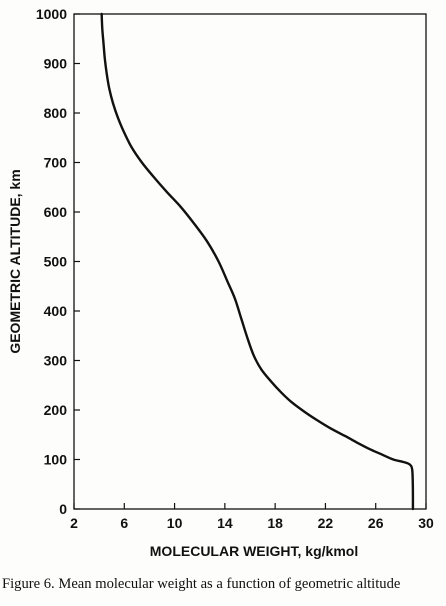 The height and width of the screenshot is (606, 446). Describe the element at coordinates (254, 551) in the screenshot. I see `x-axis-label: MOLECULAR WEIGHT, kg/kmol` at that location.